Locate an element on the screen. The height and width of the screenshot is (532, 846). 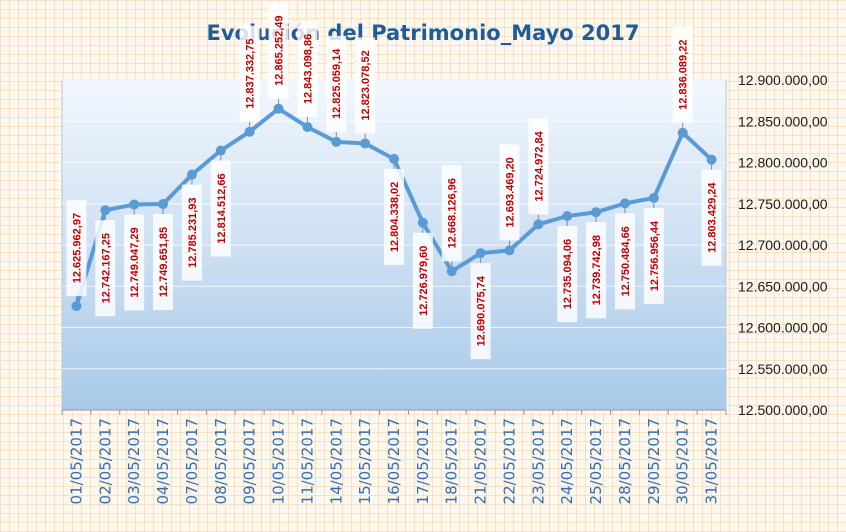
data-label: 12.750.484,66 is located at coordinates (626, 261).